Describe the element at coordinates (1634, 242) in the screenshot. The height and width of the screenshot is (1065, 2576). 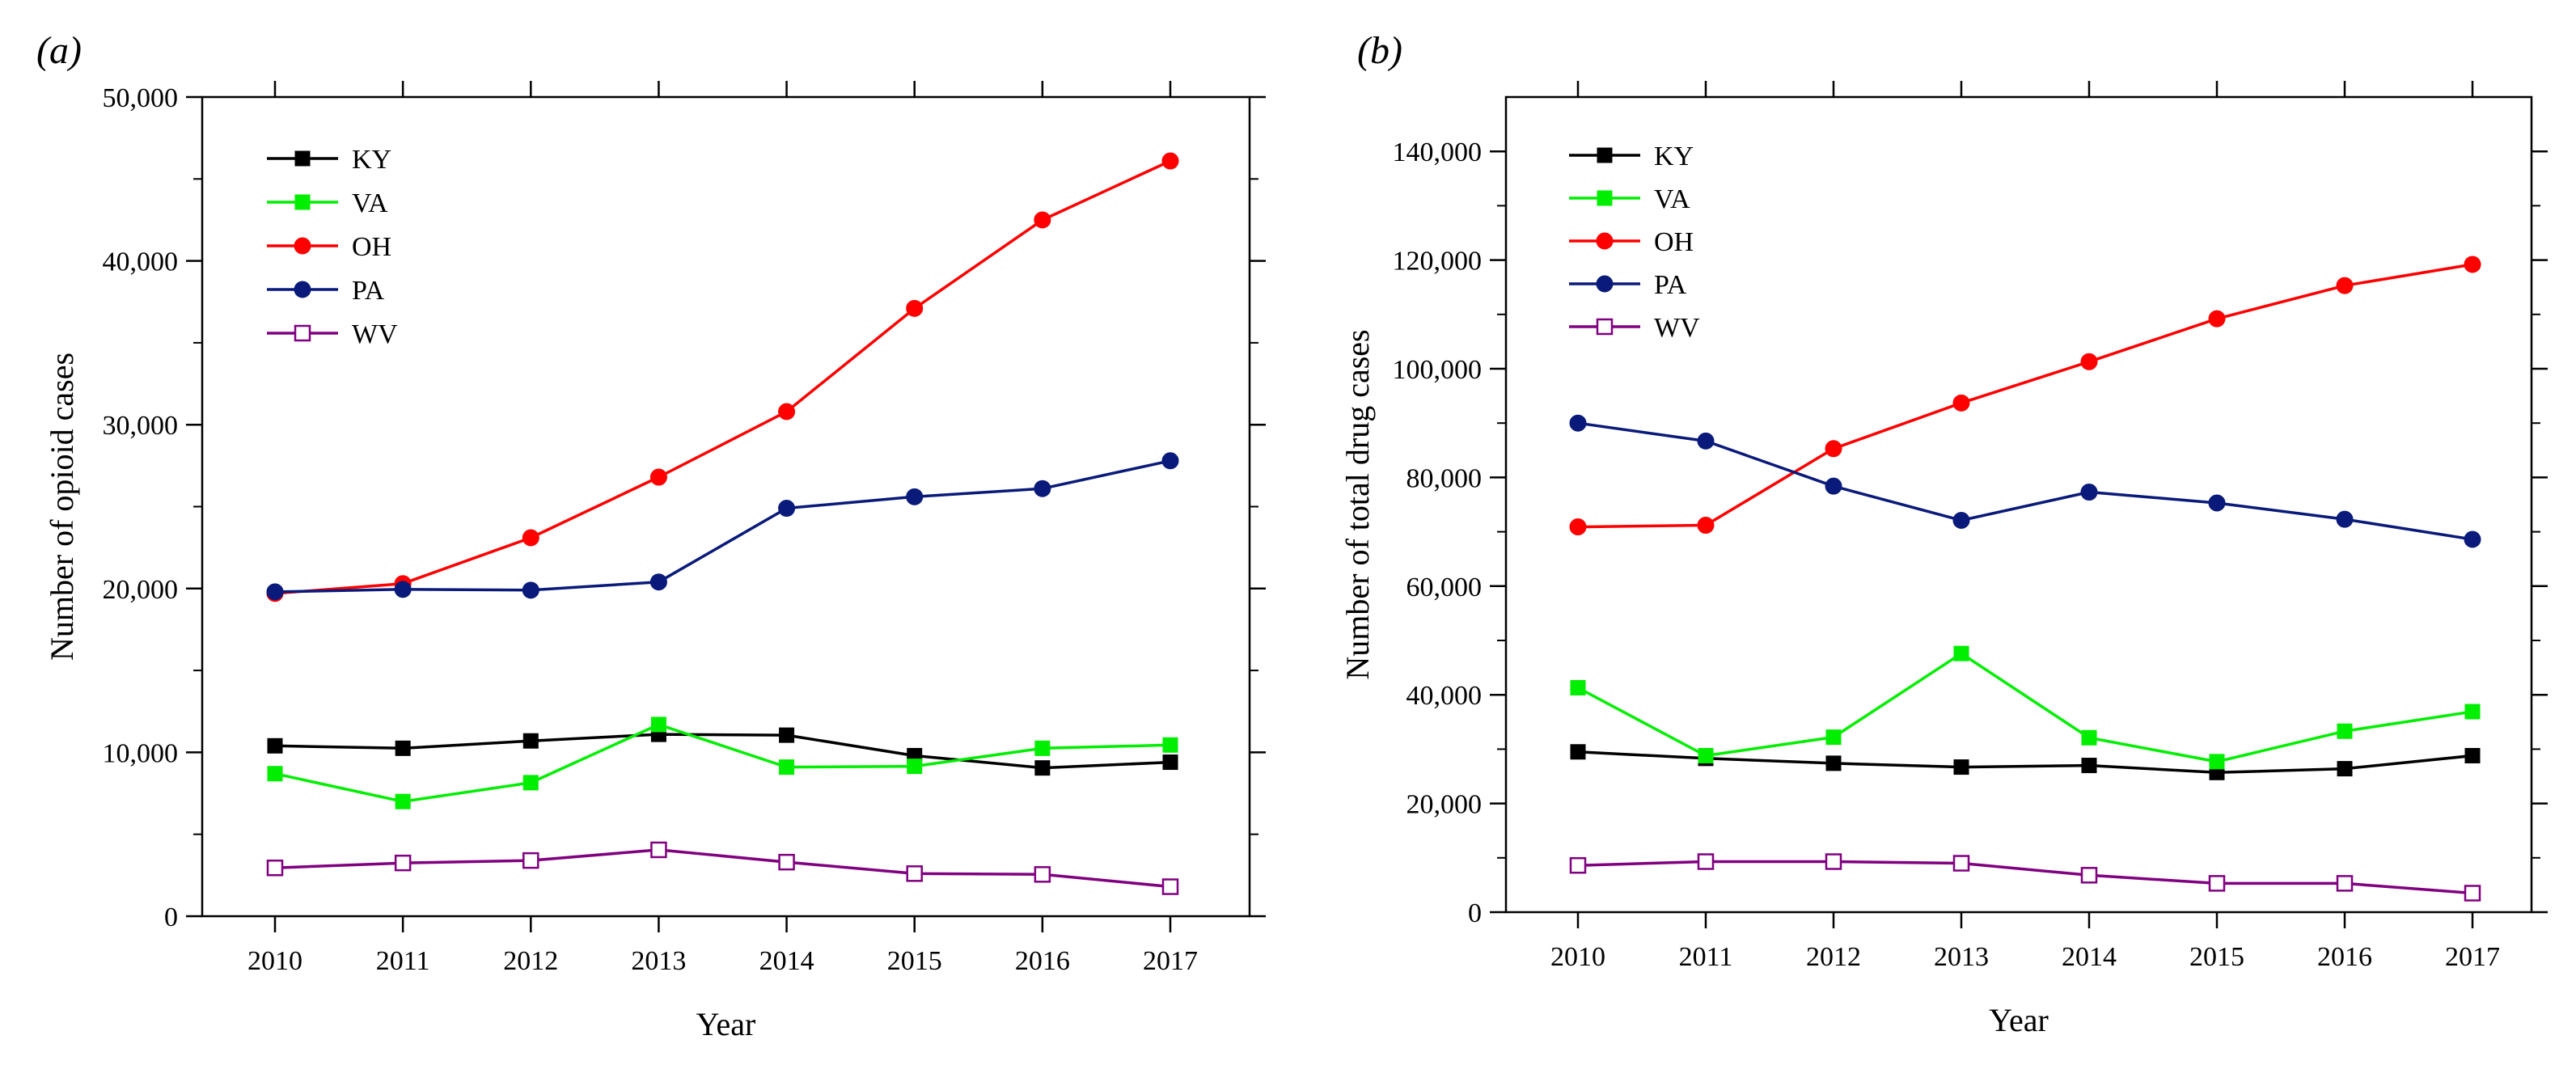
I see `legend: KY VA OH PA WV` at that location.